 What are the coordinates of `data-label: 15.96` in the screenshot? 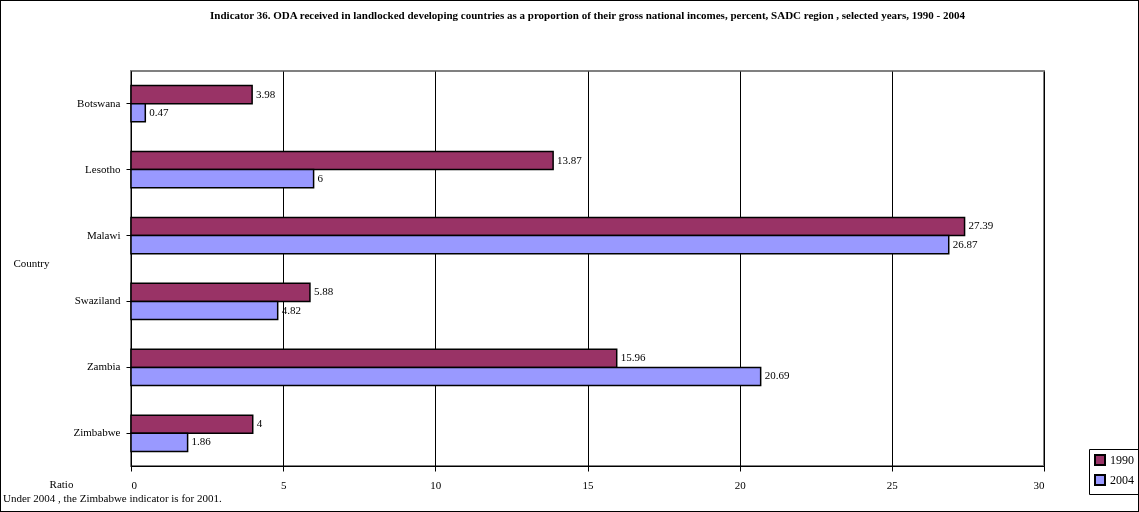 It's located at (633, 357).